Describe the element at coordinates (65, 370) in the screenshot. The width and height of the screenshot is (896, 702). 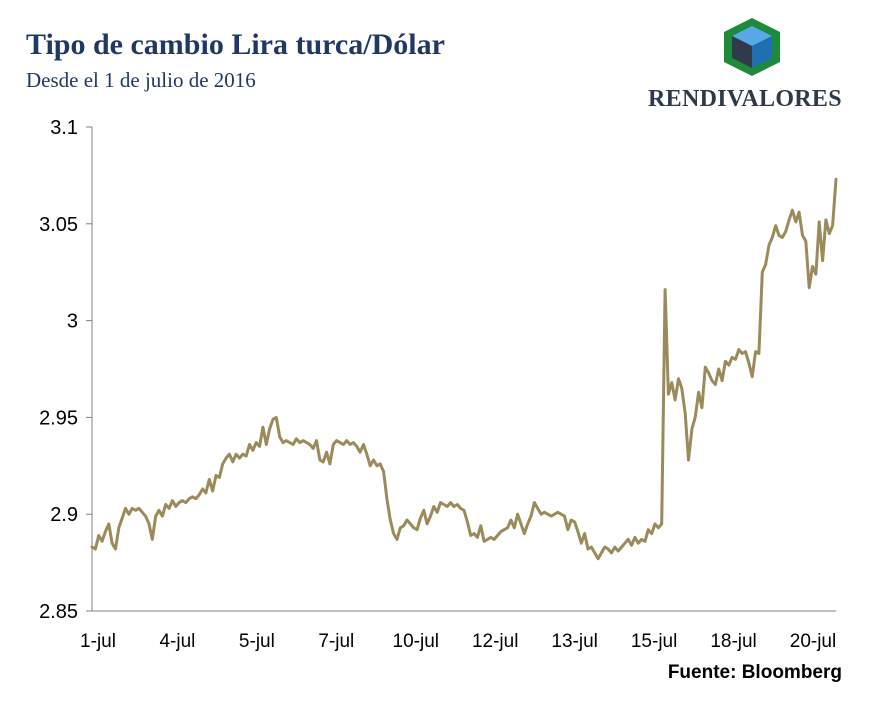
I see `y-axis-ticks: 2.85 2.9 2.95 3 3.05 3.1` at that location.